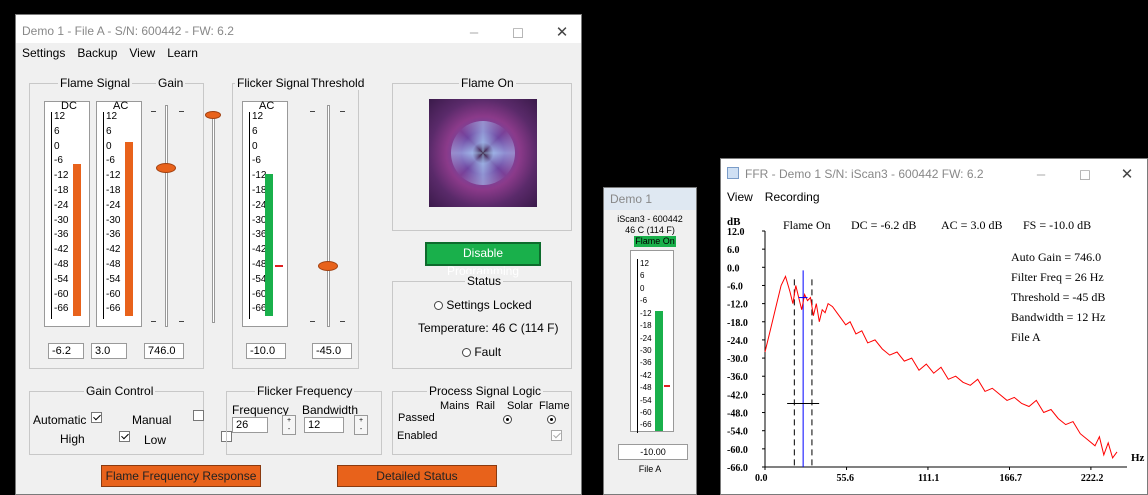 The image size is (1148, 495). I want to click on y-tick-label: 12.0, so click(736, 232).